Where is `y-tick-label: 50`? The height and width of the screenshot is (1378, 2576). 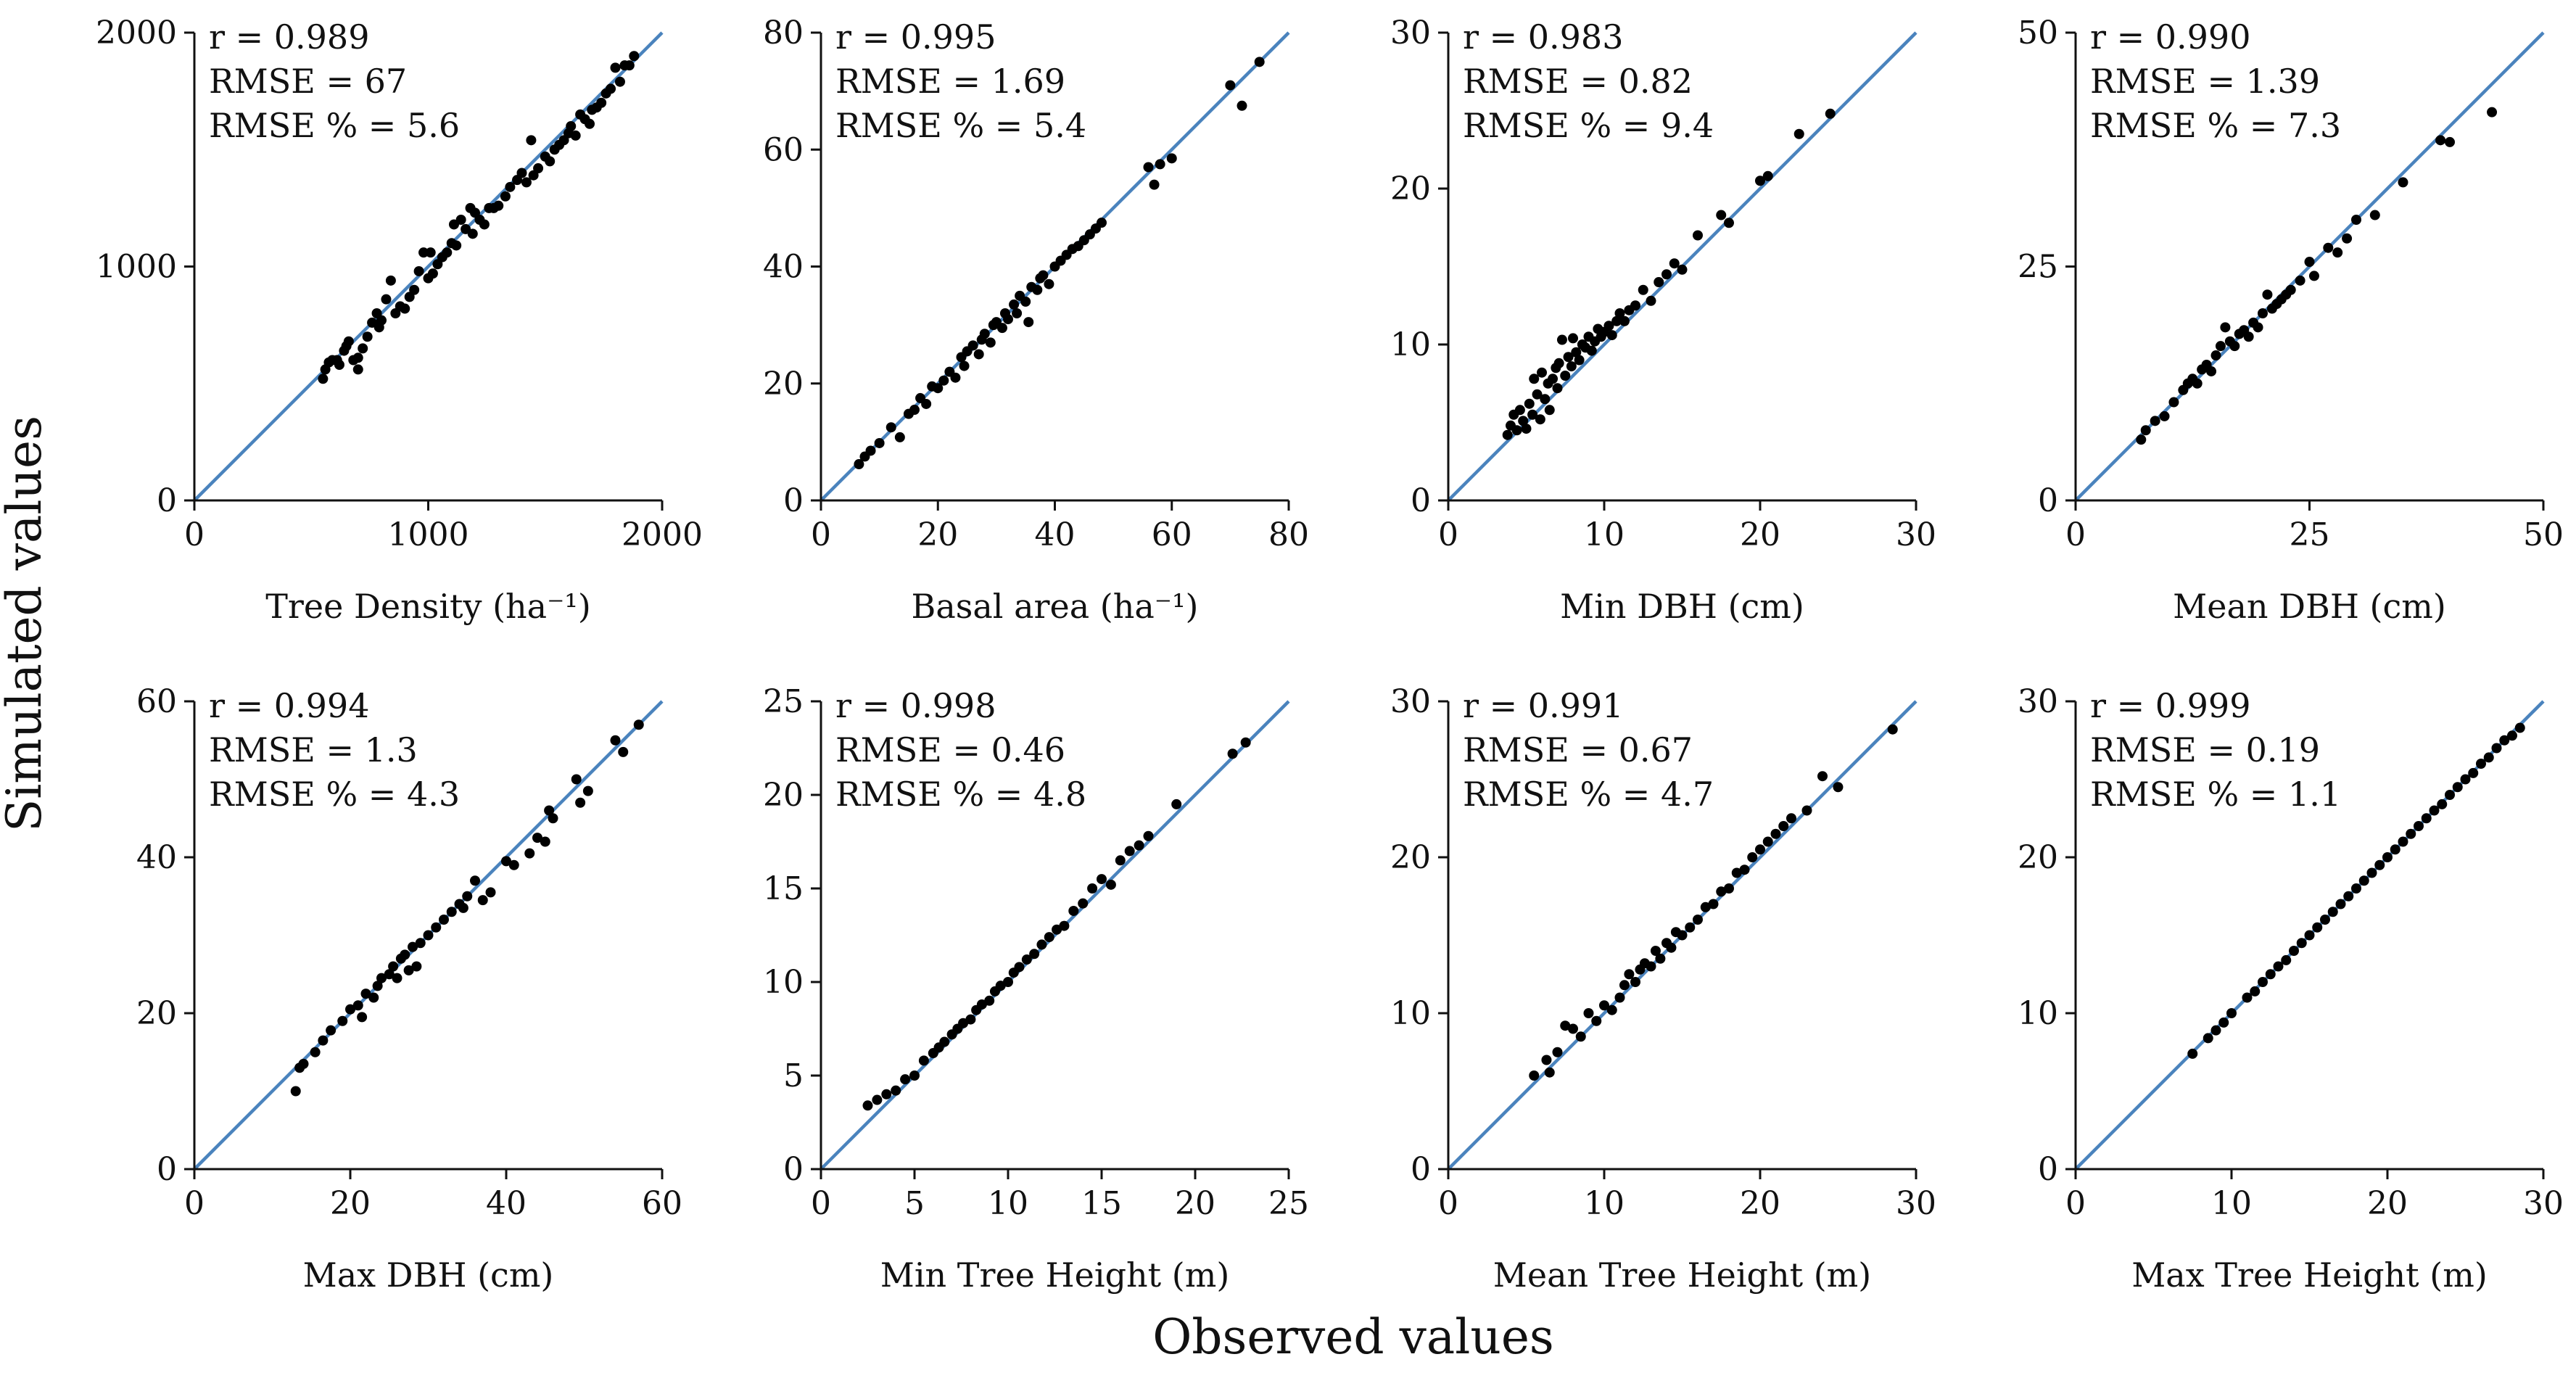 y-tick-label: 50 is located at coordinates (2038, 33).